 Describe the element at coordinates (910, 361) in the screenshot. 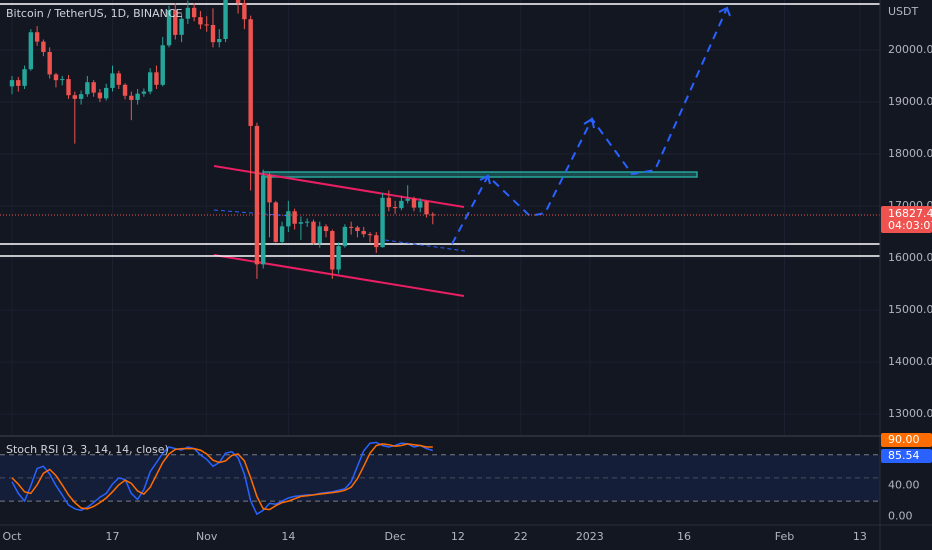

I see `y-tick-label: 14000.00` at that location.